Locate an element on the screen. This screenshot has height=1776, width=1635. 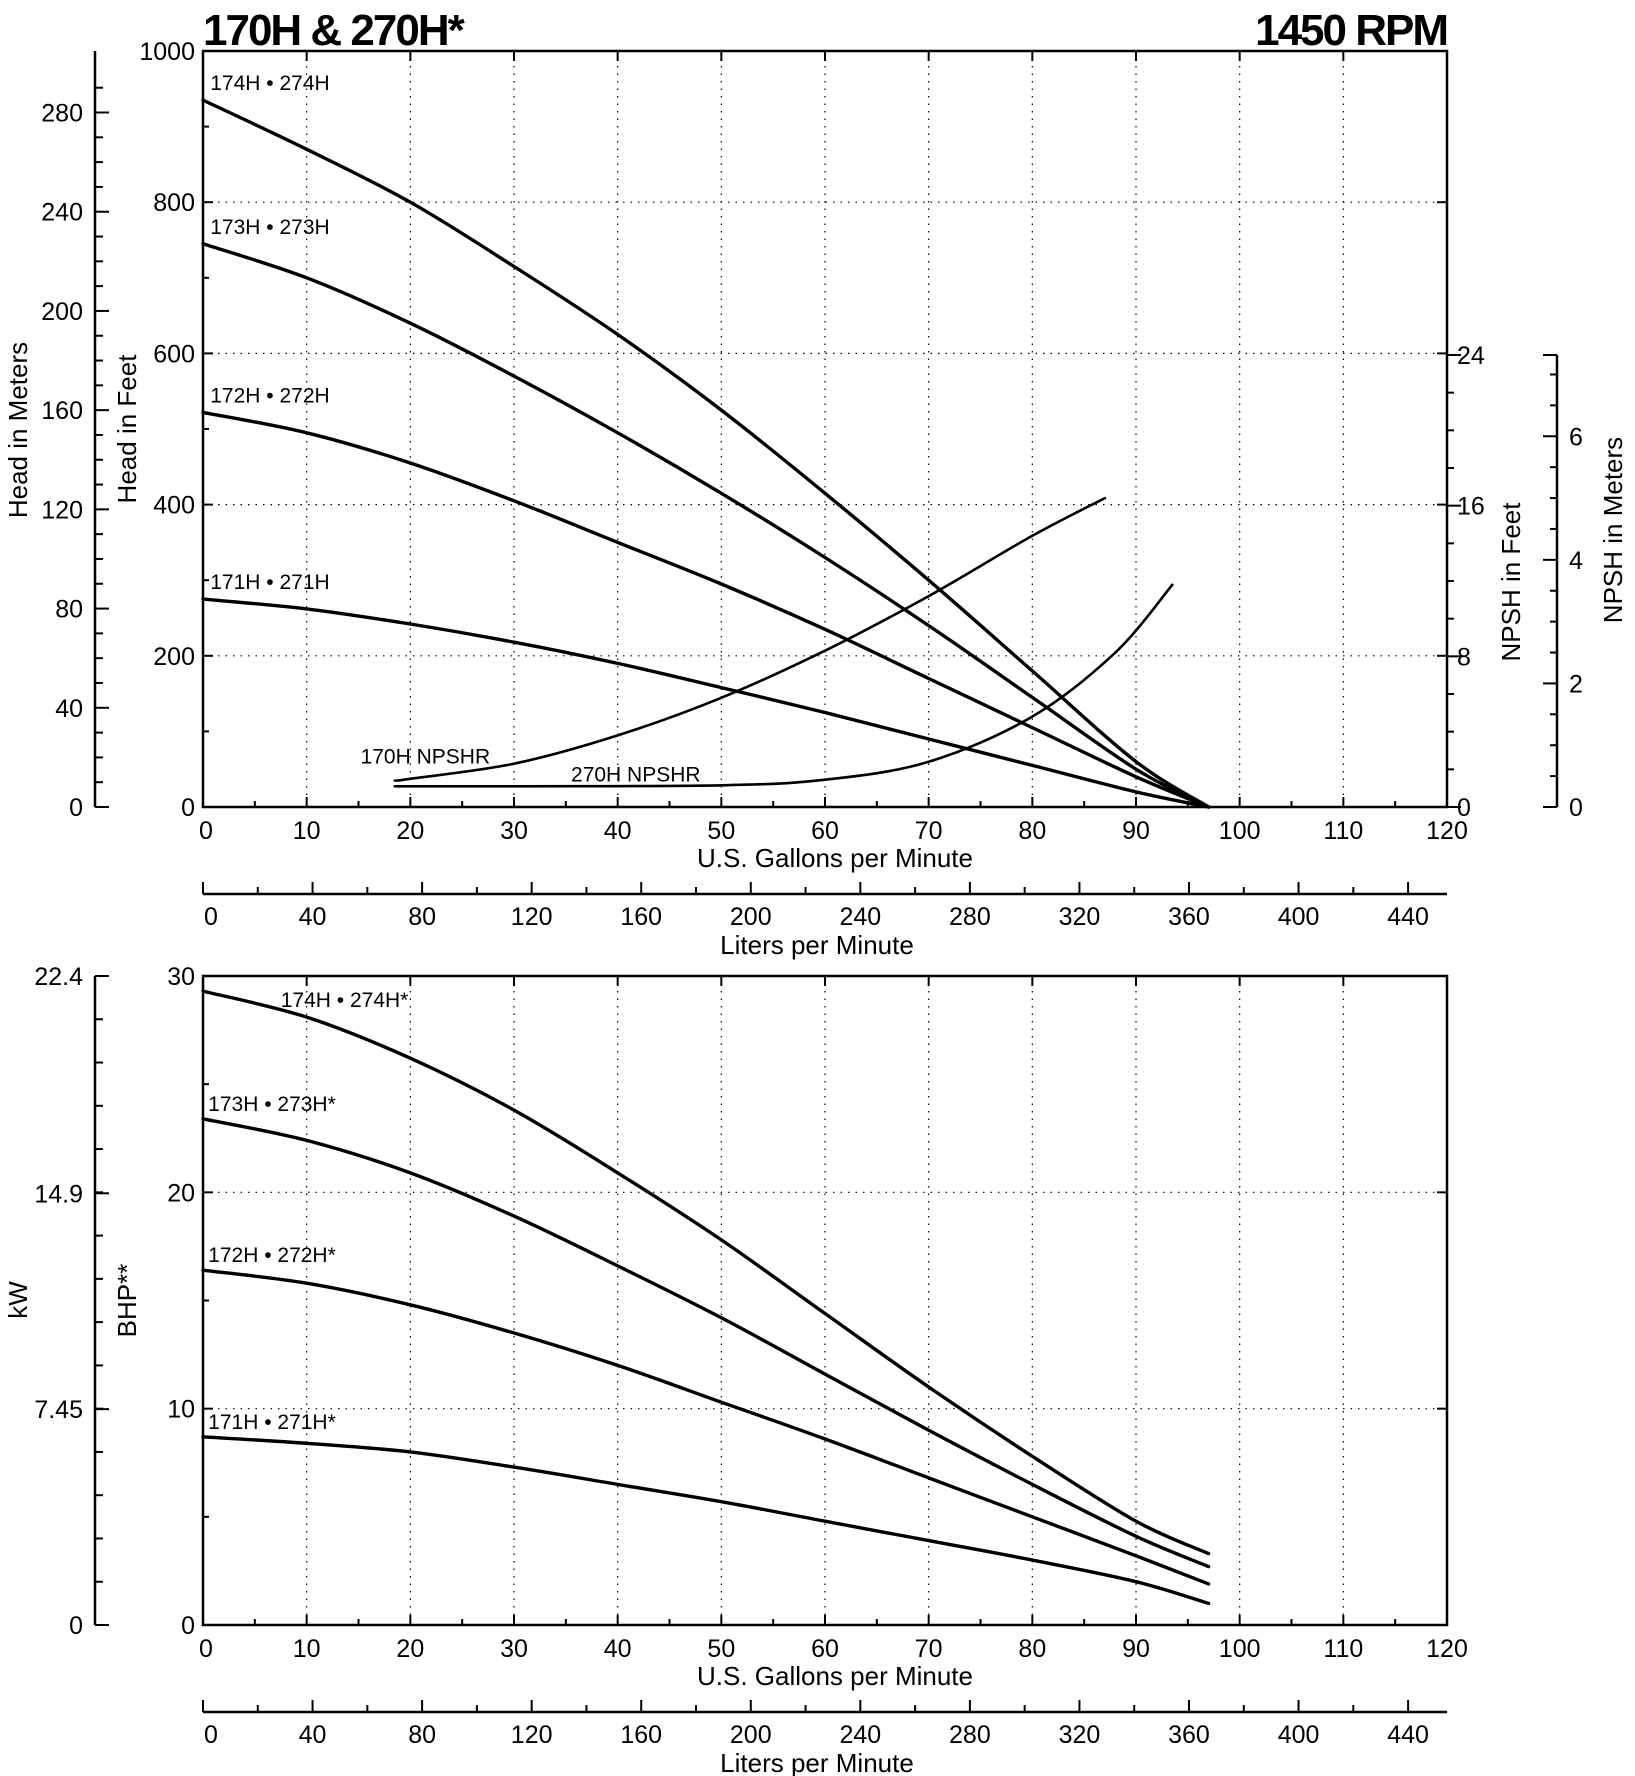
power-kw-tick-label: 7.45 is located at coordinates (58, 1410).